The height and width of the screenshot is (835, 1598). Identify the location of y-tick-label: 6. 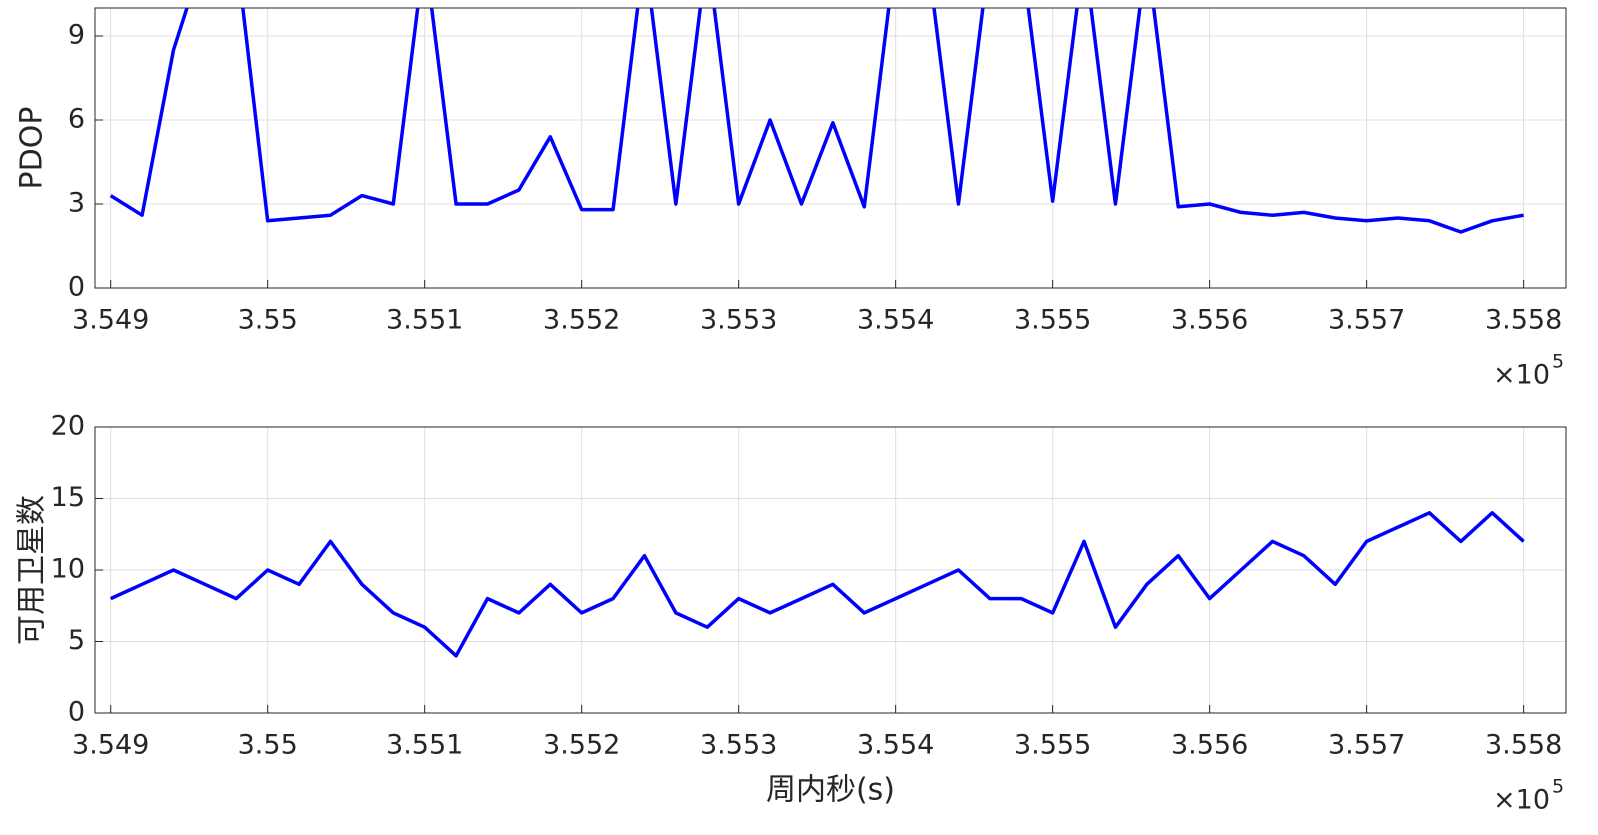
(76, 119).